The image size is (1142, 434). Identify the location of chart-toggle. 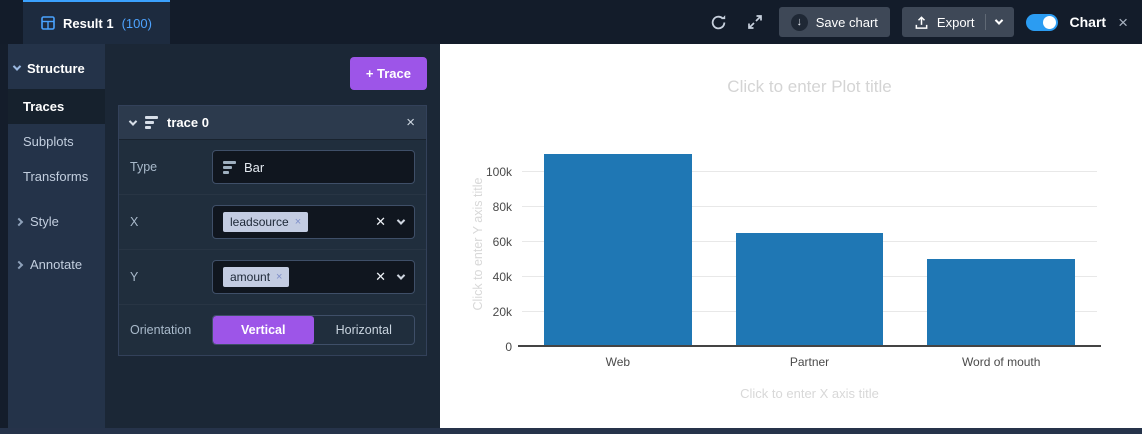
(1041, 22).